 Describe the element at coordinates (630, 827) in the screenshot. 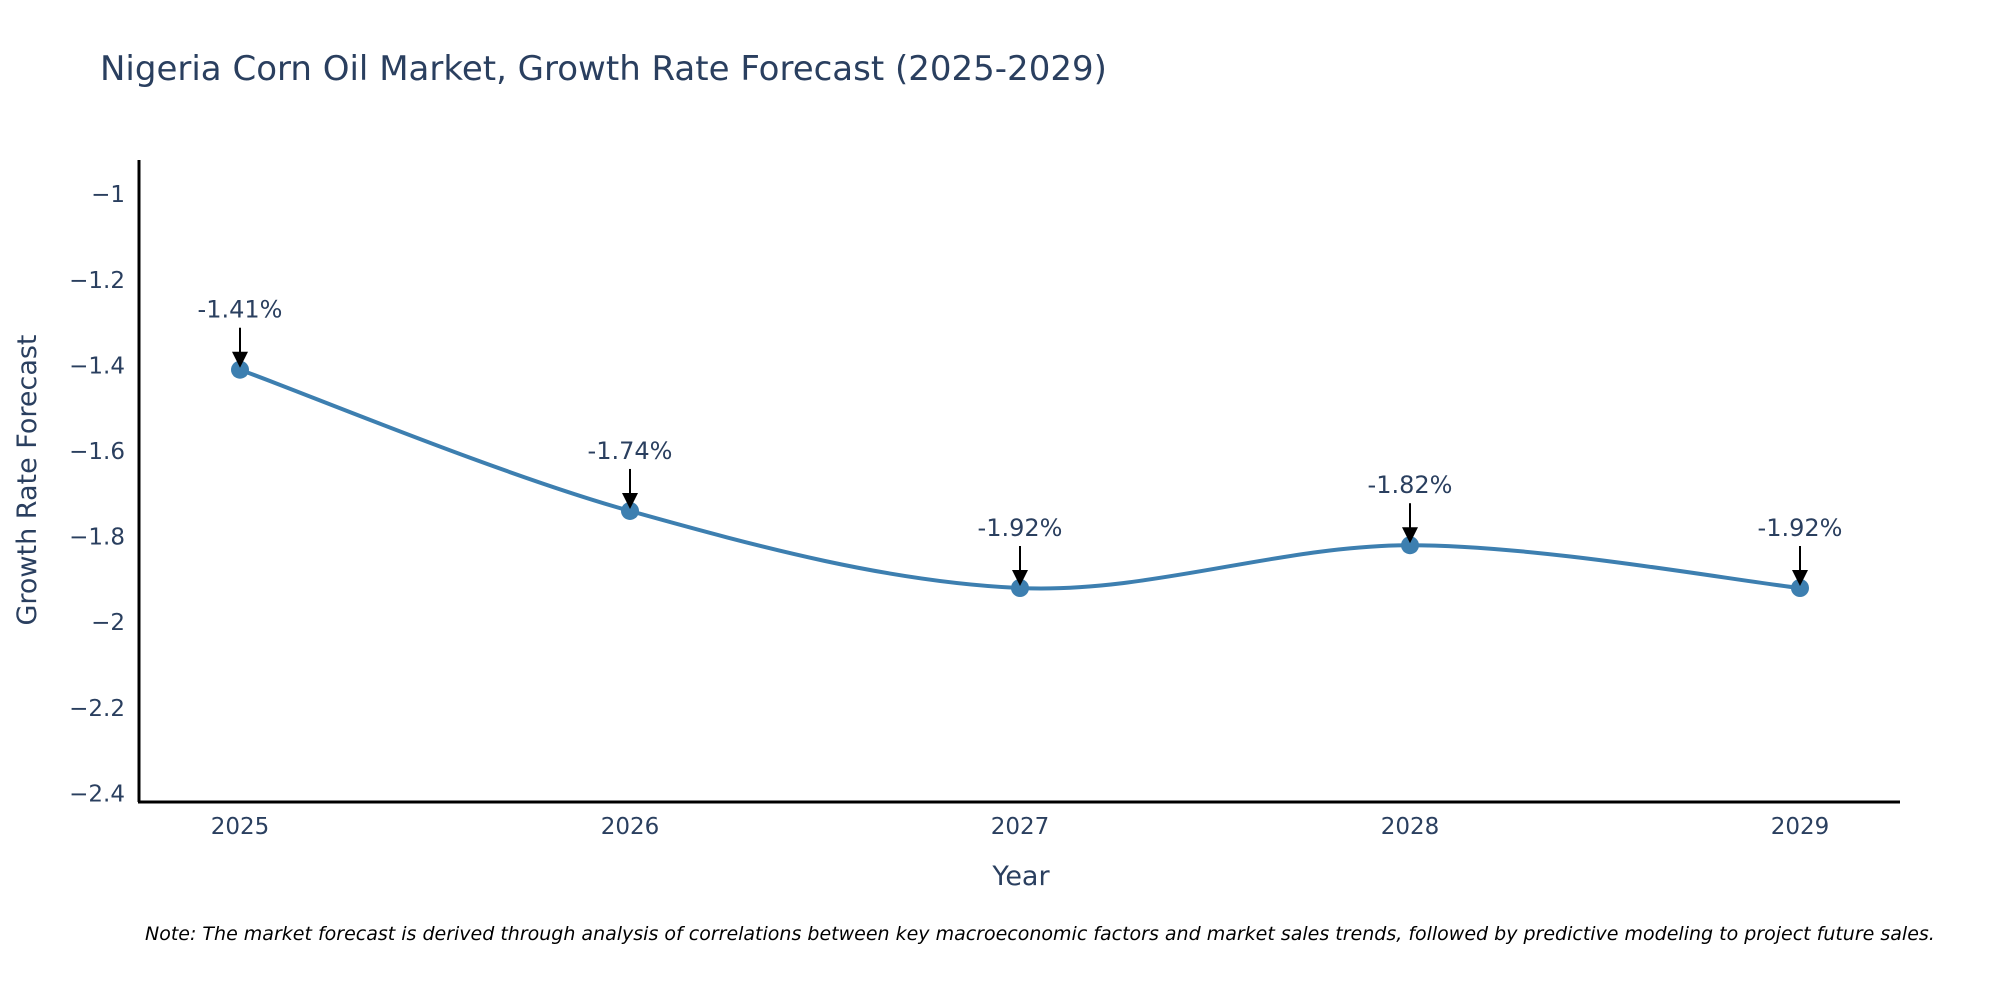

I see `x-tick-label: 2026` at that location.